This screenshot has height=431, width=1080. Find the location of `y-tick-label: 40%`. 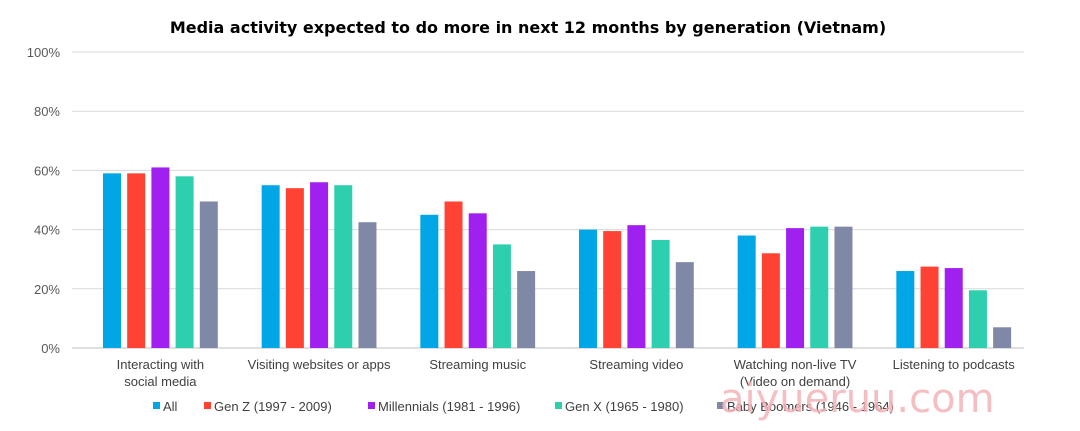

y-tick-label: 40% is located at coordinates (47, 230).